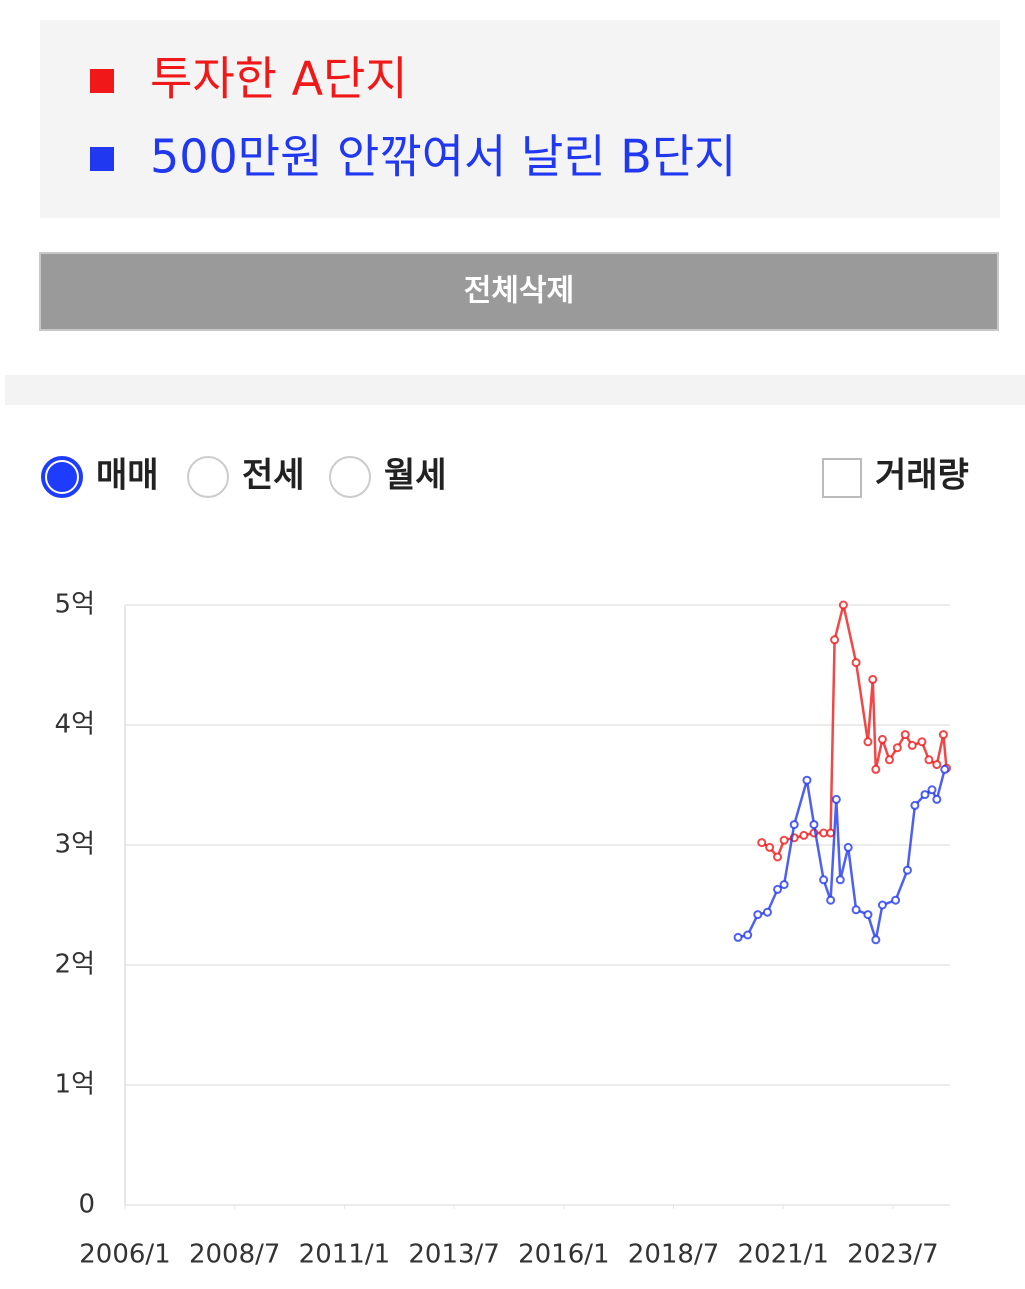 The image size is (1025, 1289). What do you see at coordinates (854, 732) in the screenshot?
I see `series-line` at bounding box center [854, 732].